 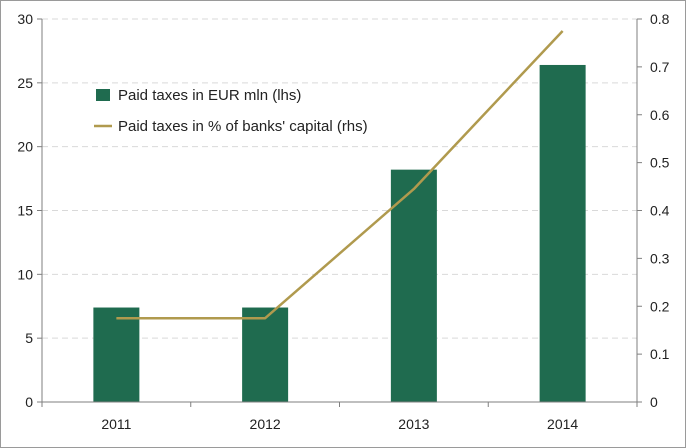 What do you see at coordinates (25, 211) in the screenshot?
I see `left-tick-label: 15` at bounding box center [25, 211].